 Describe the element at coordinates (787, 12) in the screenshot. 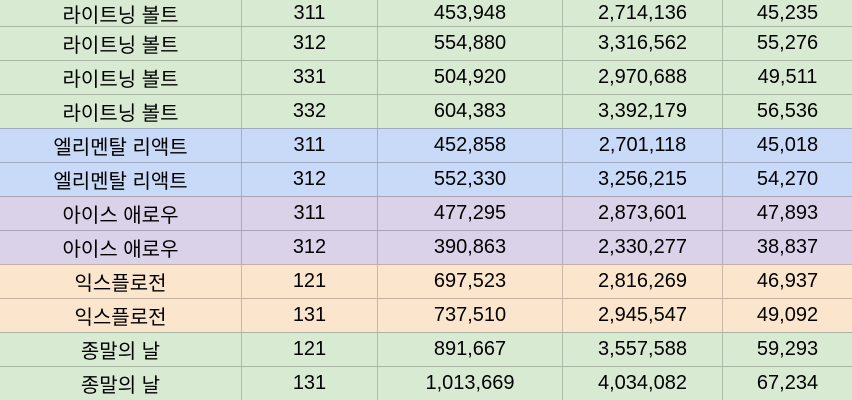

I see `cell-value-3: 45,235` at that location.